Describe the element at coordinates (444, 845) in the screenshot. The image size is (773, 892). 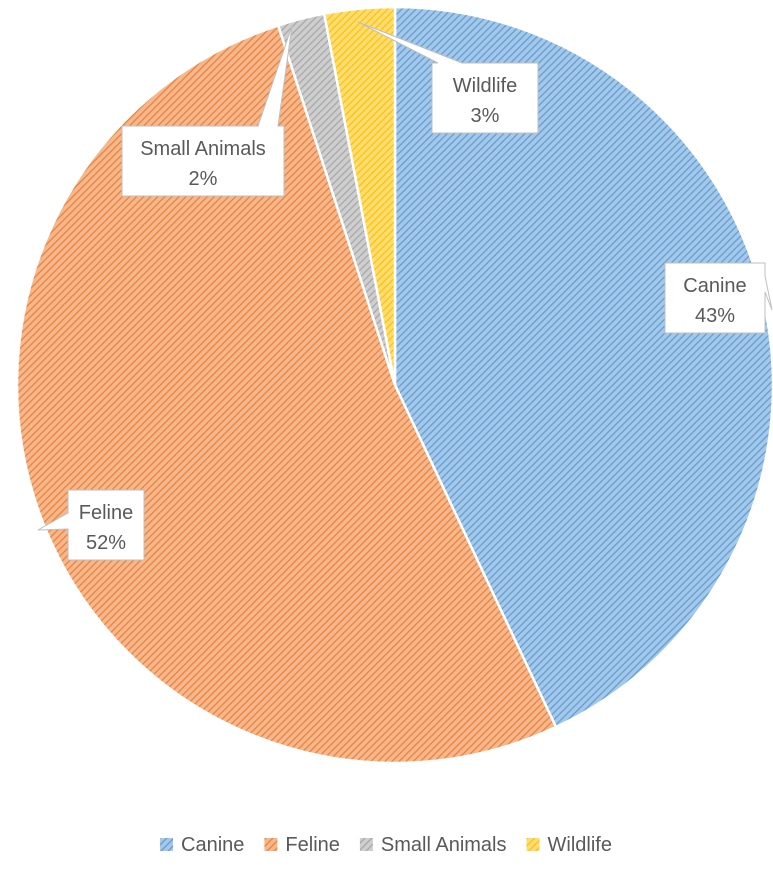
I see `legend-label: Small Animals` at that location.